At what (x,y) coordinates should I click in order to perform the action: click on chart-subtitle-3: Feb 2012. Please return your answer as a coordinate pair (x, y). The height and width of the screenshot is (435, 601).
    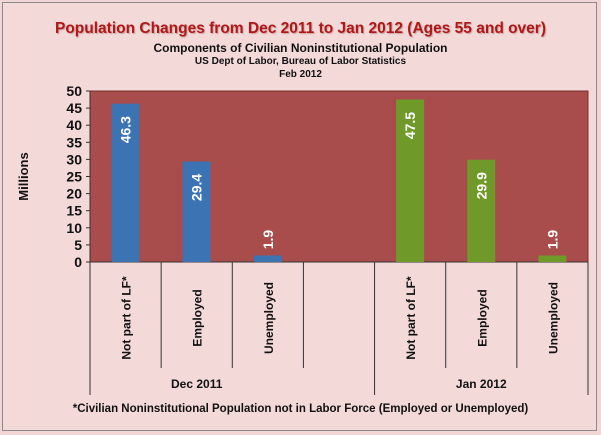
    Looking at the image, I should click on (300, 74).